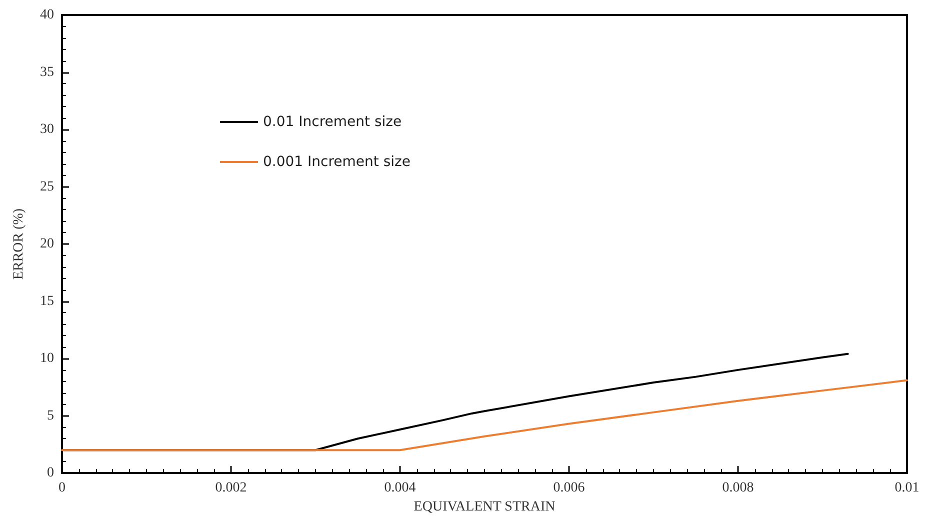 The height and width of the screenshot is (520, 928). What do you see at coordinates (907, 488) in the screenshot?
I see `x-tick-label: 0.01` at bounding box center [907, 488].